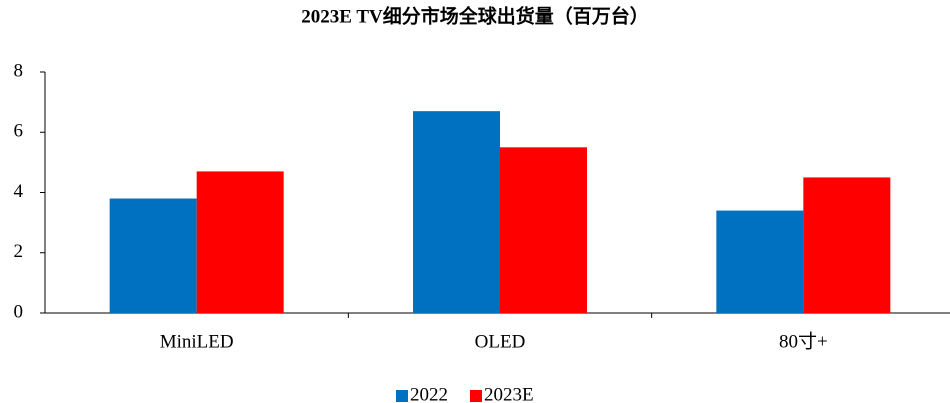 Image resolution: width=950 pixels, height=403 pixels. What do you see at coordinates (19, 311) in the screenshot?
I see `y-tick-label: 0` at bounding box center [19, 311].